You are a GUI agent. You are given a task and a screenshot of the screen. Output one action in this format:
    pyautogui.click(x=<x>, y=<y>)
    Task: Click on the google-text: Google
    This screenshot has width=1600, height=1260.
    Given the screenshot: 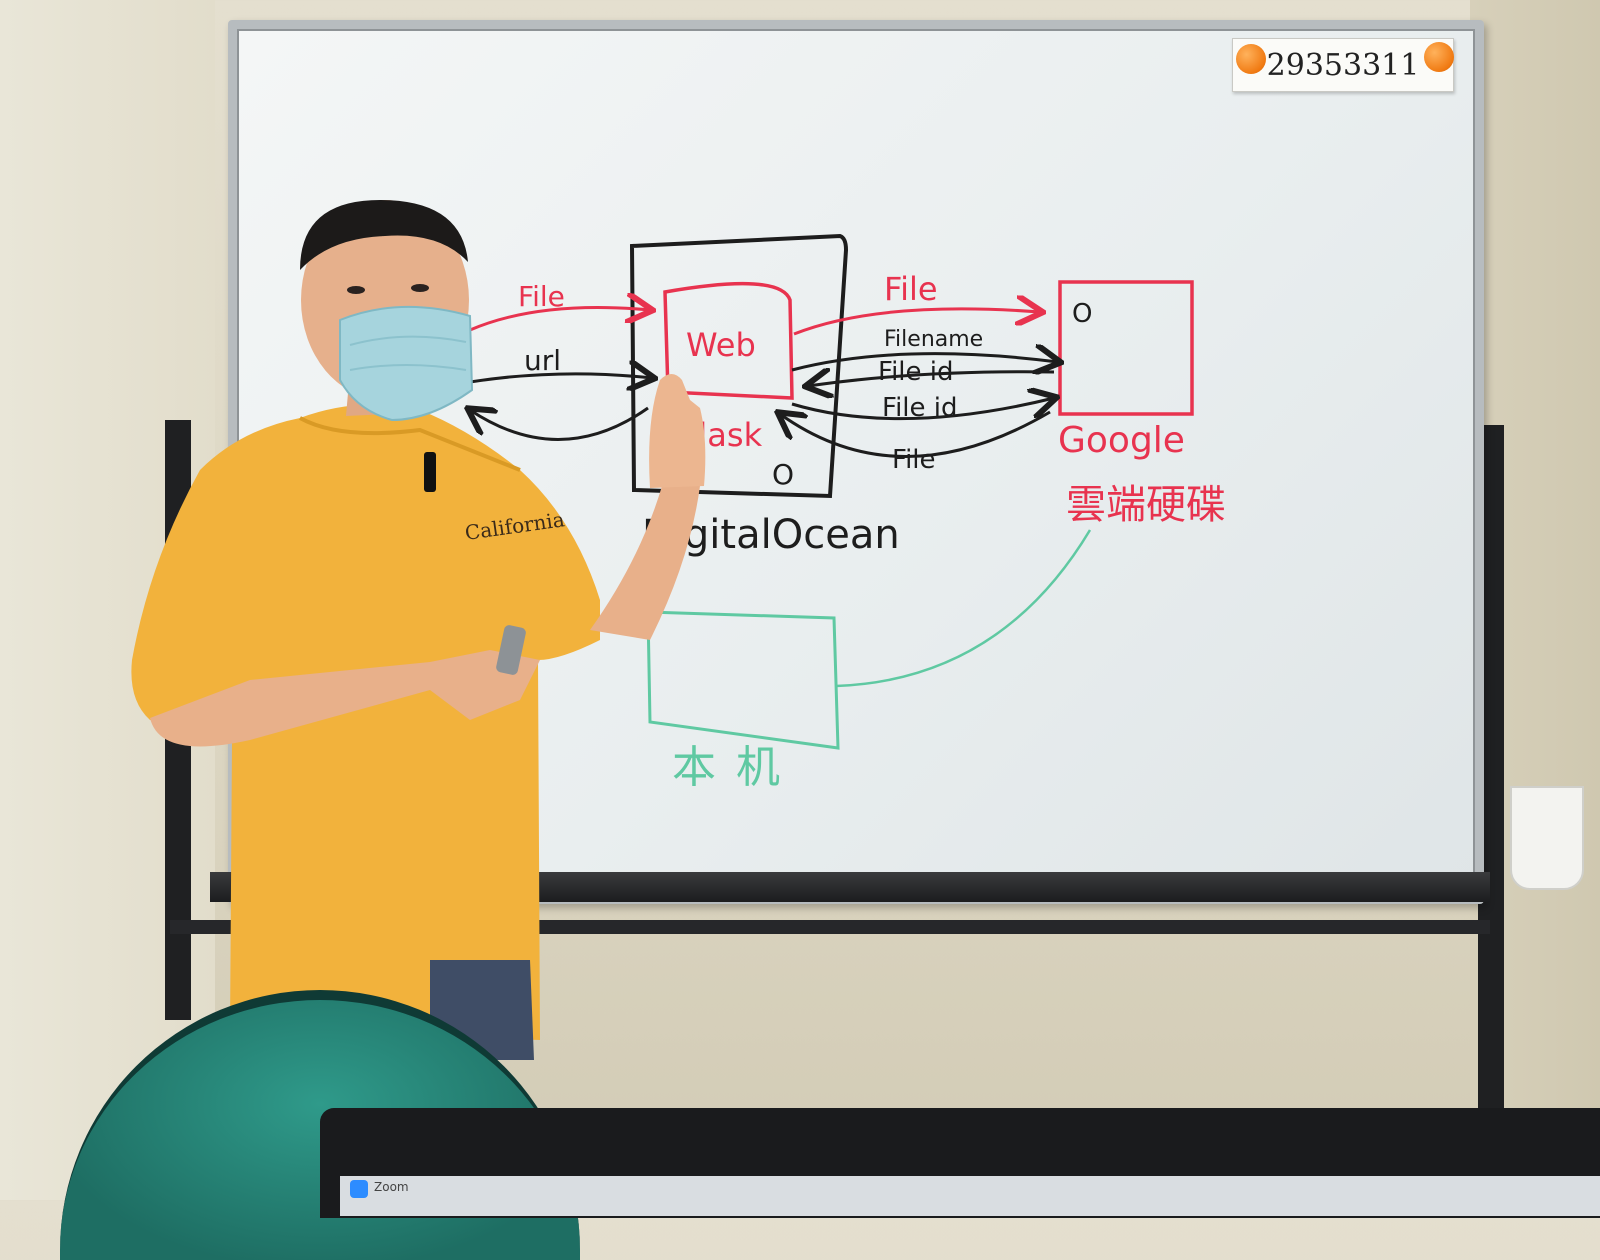 What is the action you would take?
    pyautogui.click(x=1121, y=440)
    